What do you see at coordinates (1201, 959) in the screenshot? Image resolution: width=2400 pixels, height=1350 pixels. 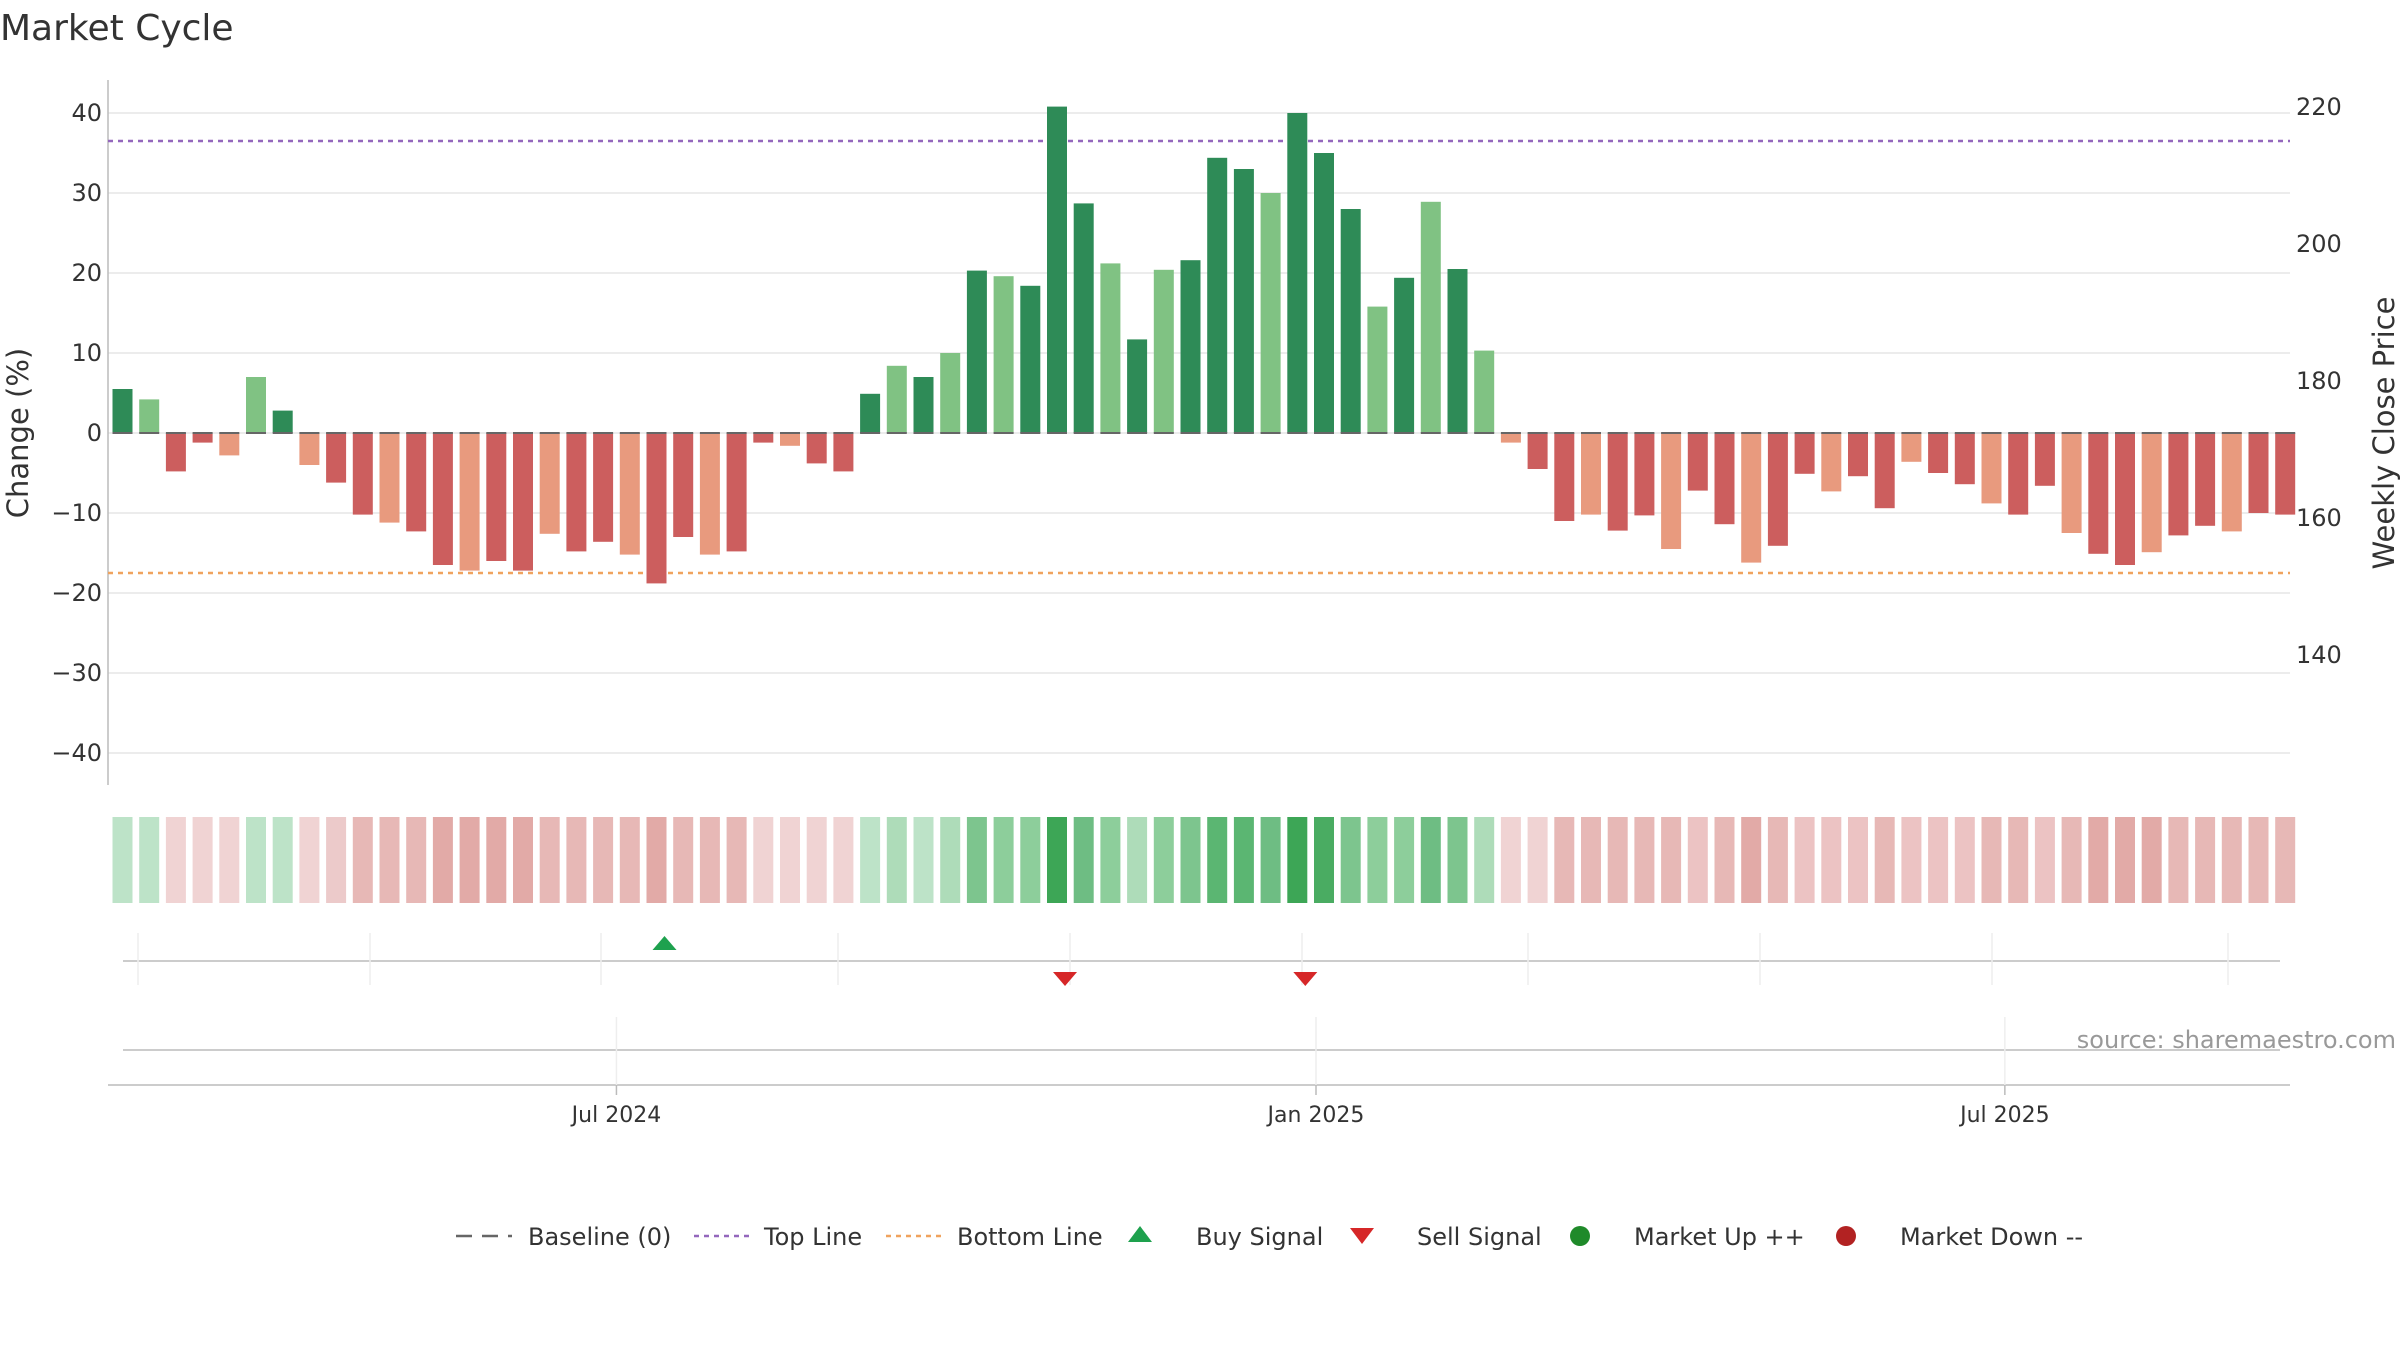 I see `signal-panel` at bounding box center [1201, 959].